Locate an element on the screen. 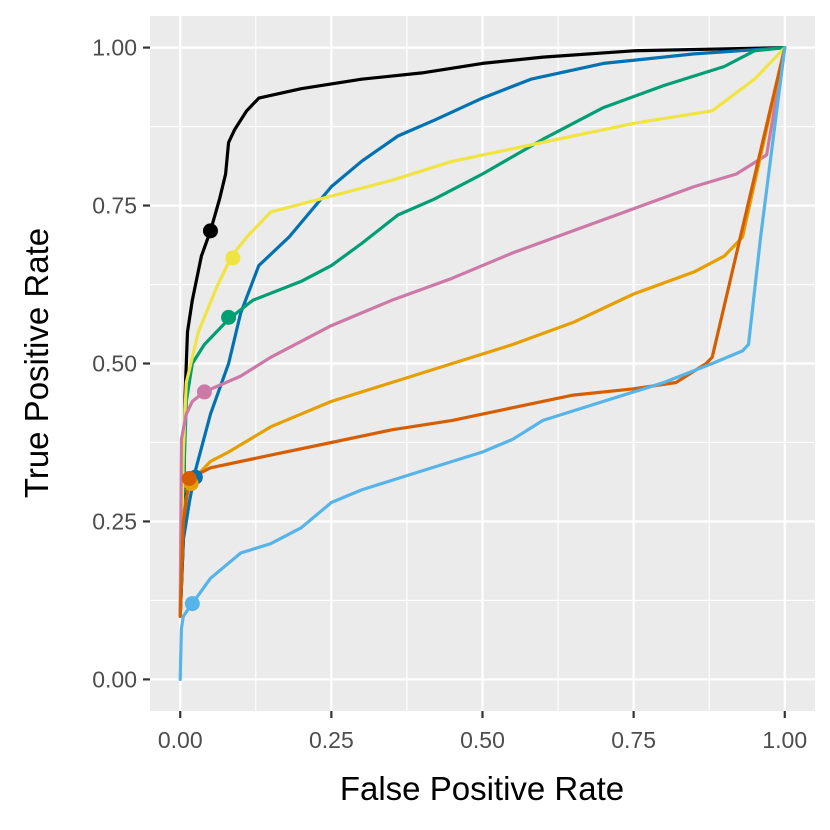  x-tick-label: 0.25 is located at coordinates (331, 740).